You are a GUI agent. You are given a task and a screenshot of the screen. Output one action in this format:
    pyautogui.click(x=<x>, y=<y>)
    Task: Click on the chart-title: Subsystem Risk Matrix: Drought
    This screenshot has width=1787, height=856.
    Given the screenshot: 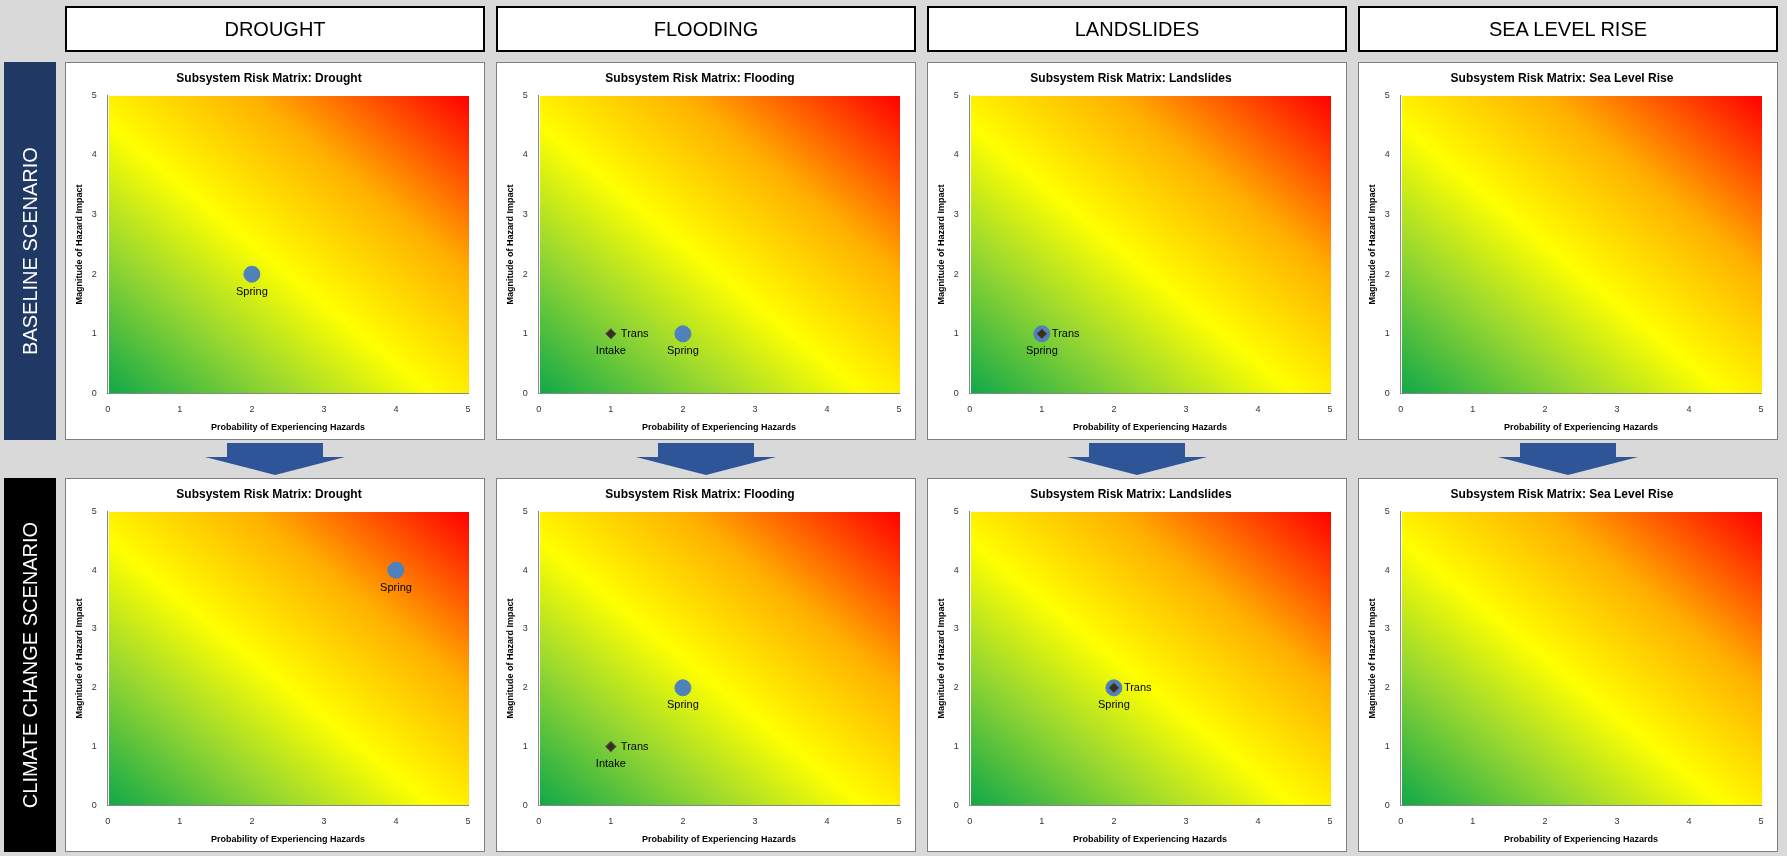 What is the action you would take?
    pyautogui.click(x=269, y=493)
    